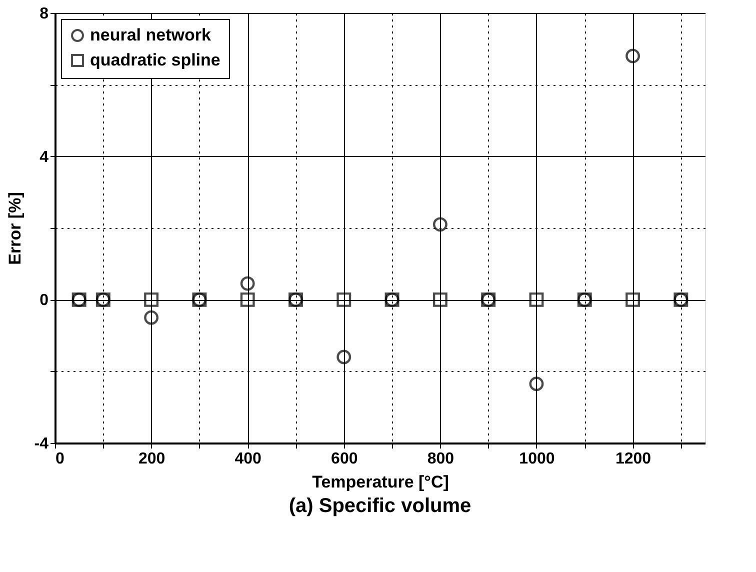  What do you see at coordinates (633, 459) in the screenshot?
I see `x-tick-label: 1200` at bounding box center [633, 459].